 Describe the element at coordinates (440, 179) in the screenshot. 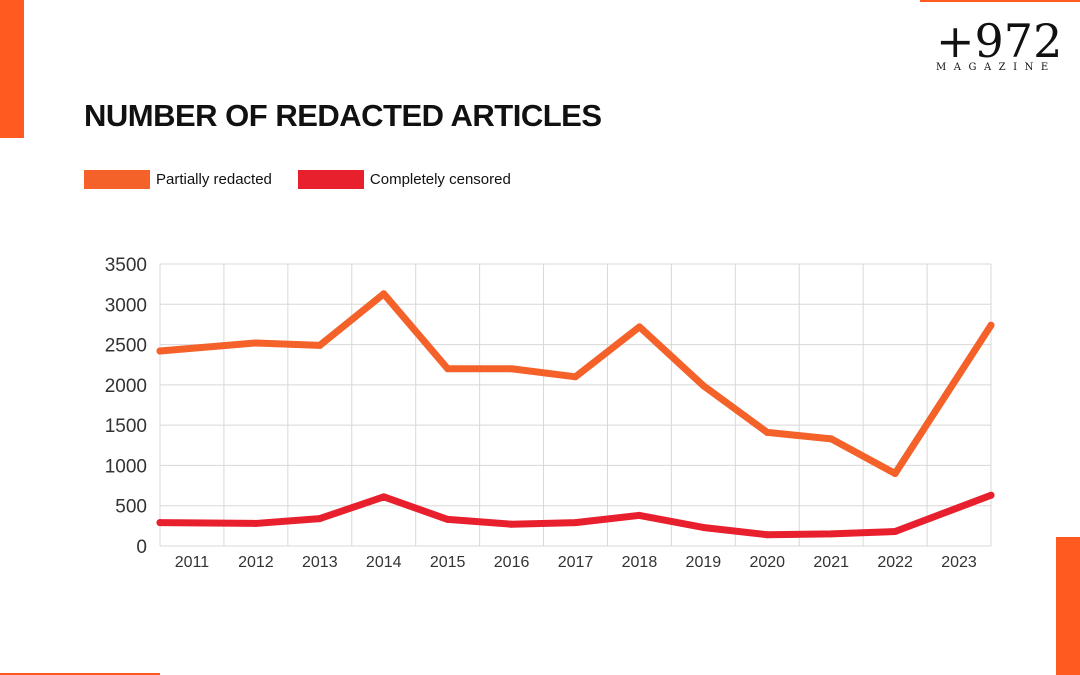

I see `legend-label-complete: Completely censored` at that location.